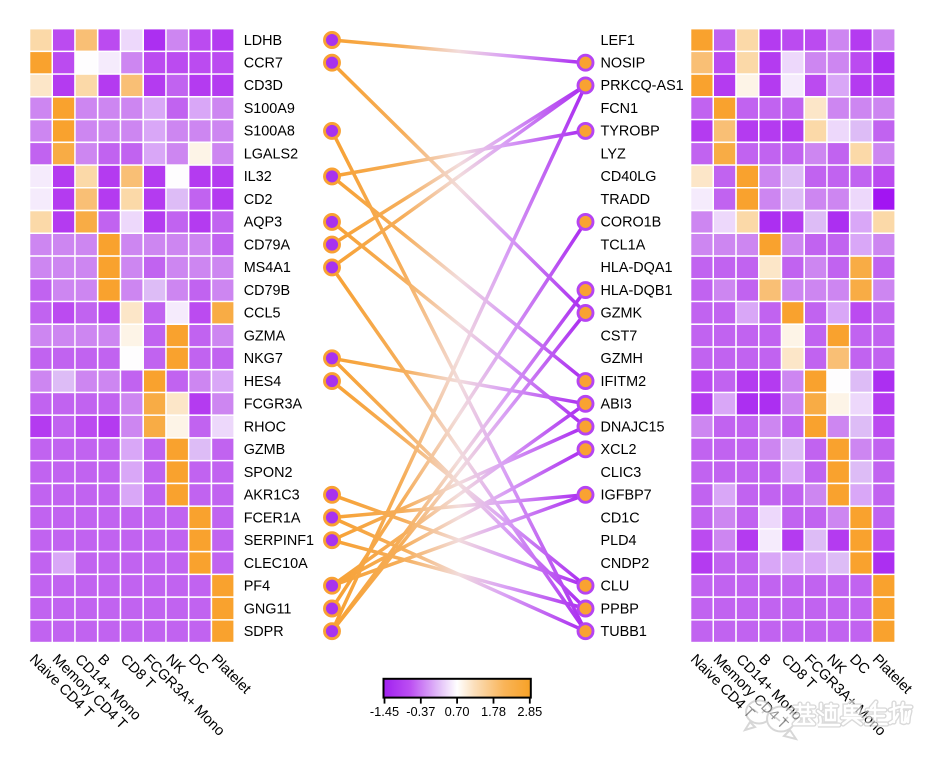  I want to click on svg-text: AQP3, so click(263, 223).